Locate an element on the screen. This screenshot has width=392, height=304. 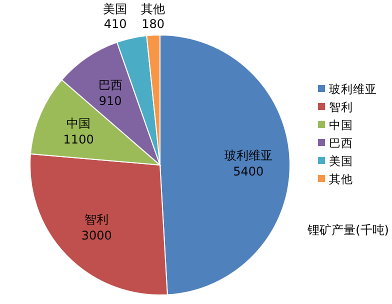
data-label: 1100 is located at coordinates (78, 139).